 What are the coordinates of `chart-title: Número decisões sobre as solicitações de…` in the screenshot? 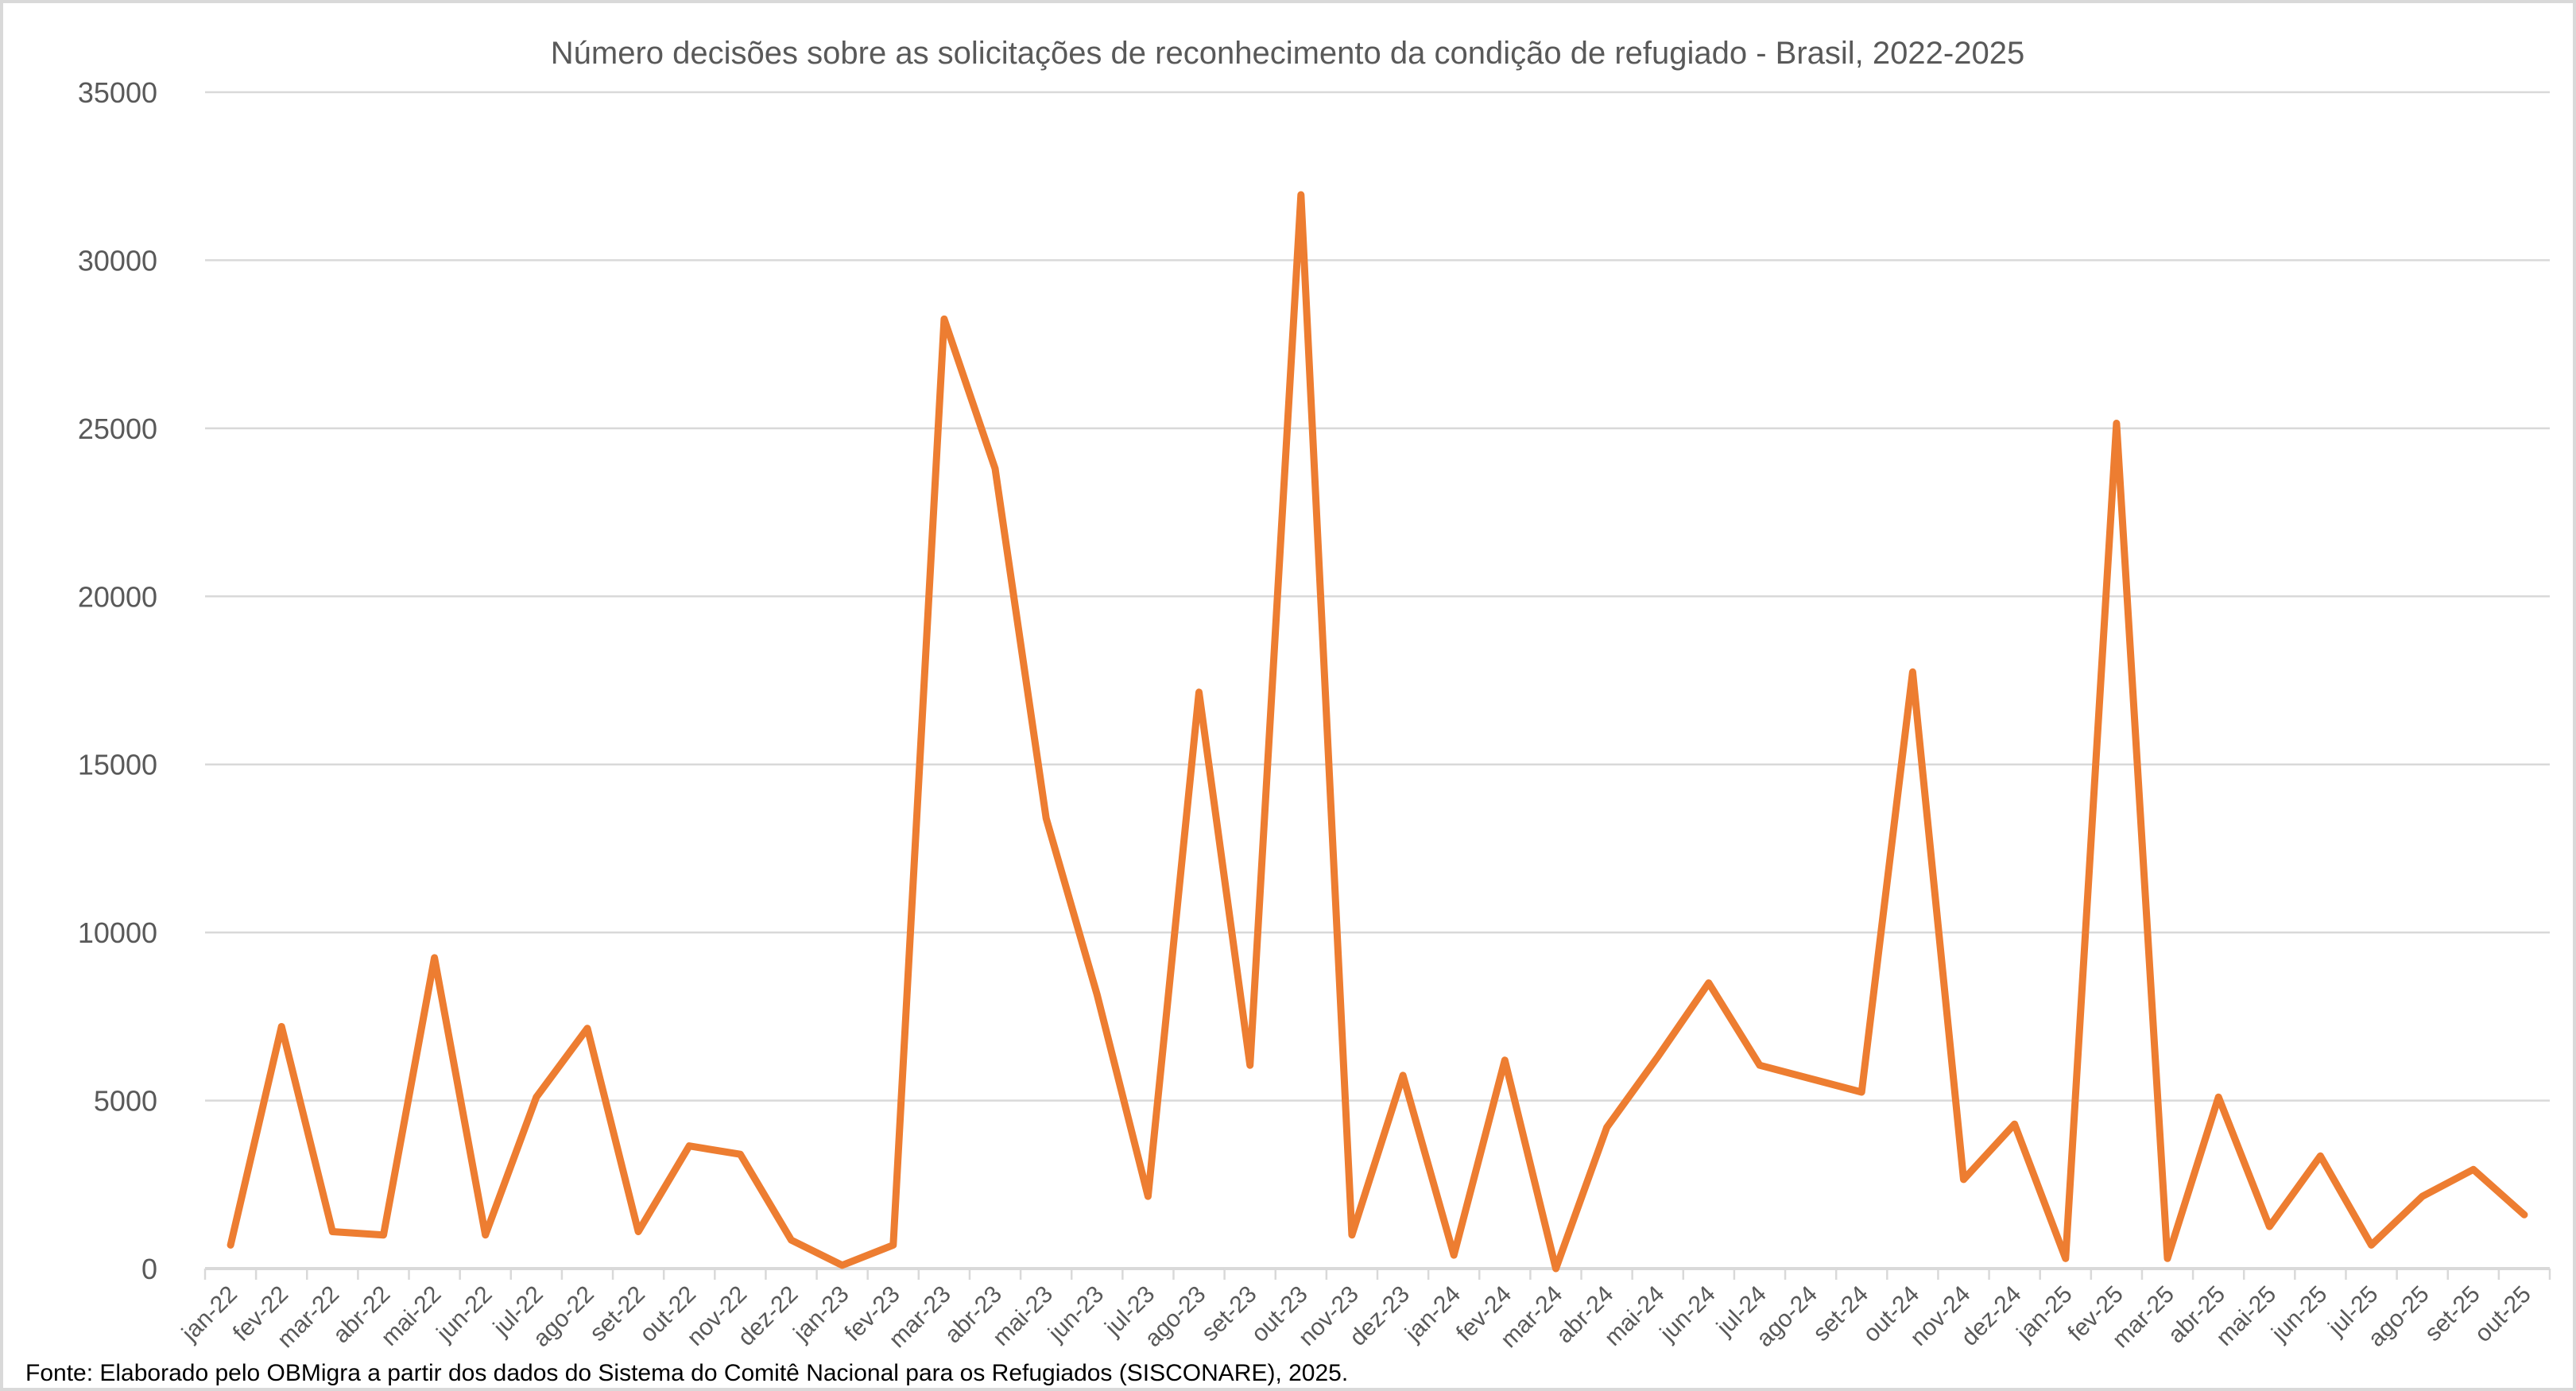 It's located at (1287, 53).